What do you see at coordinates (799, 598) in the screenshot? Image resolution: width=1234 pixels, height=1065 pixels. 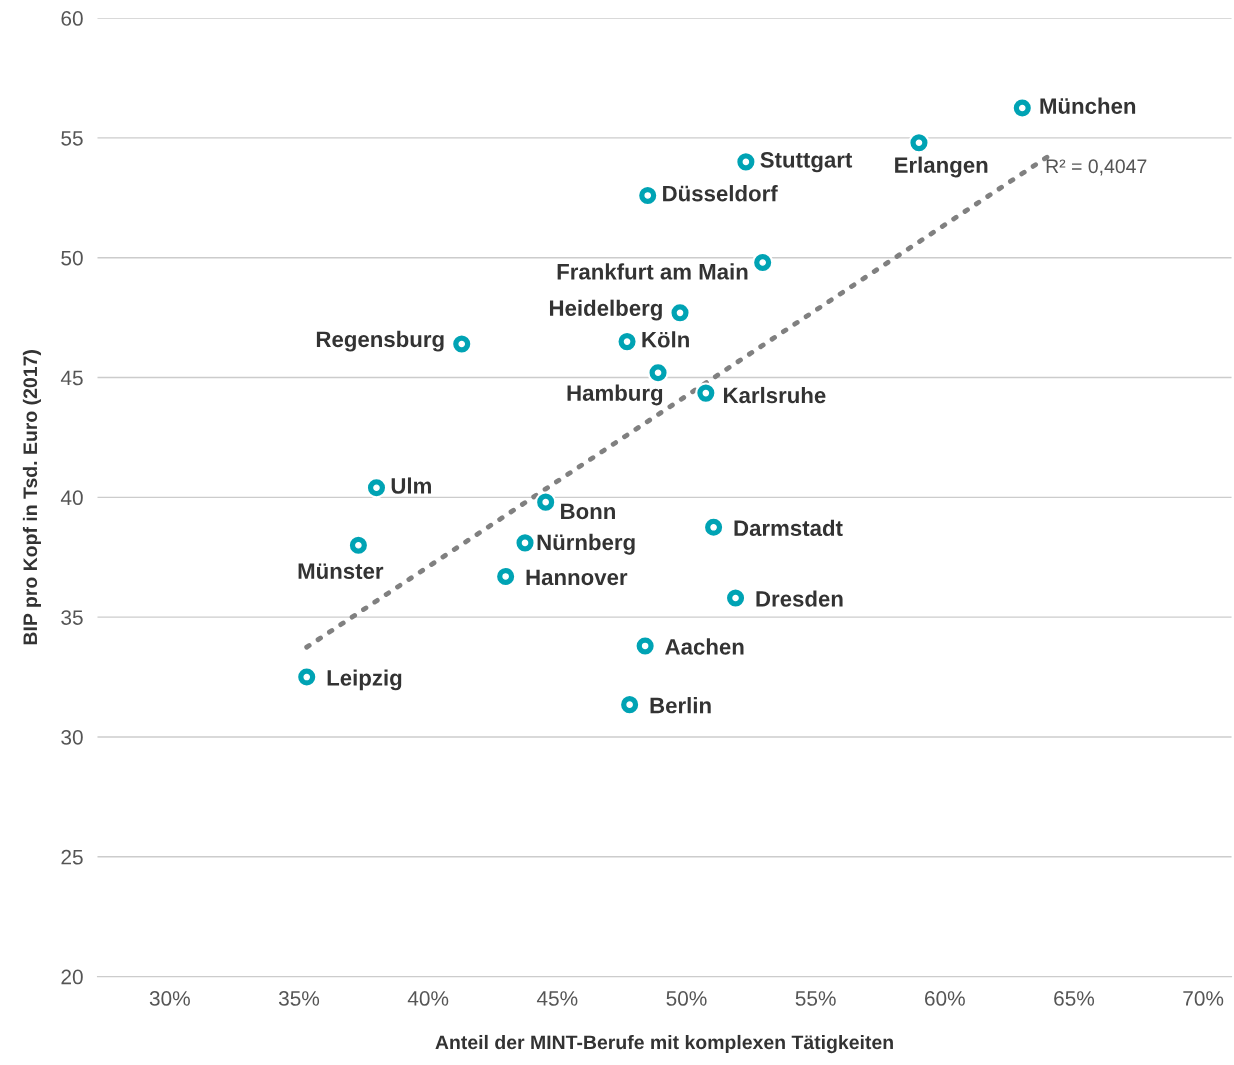 I see `annotation: Dresden` at bounding box center [799, 598].